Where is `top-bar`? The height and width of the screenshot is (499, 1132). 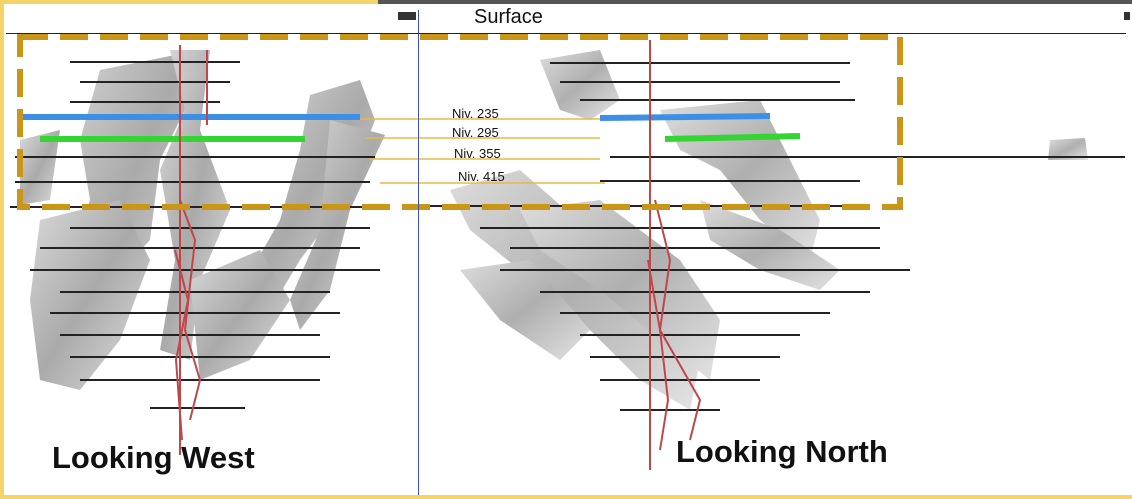
top-bar is located at coordinates (755, 2).